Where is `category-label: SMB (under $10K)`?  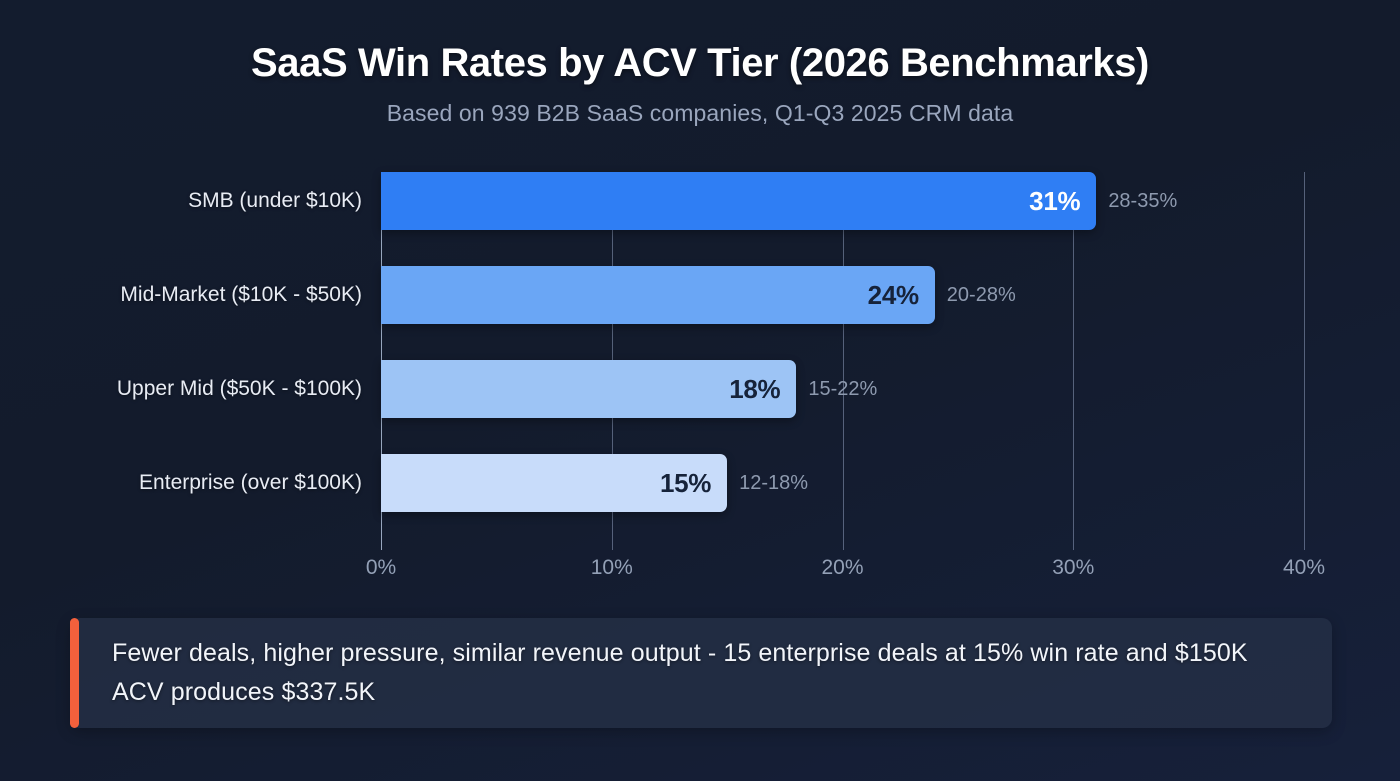
category-label: SMB (under $10K) is located at coordinates (275, 200).